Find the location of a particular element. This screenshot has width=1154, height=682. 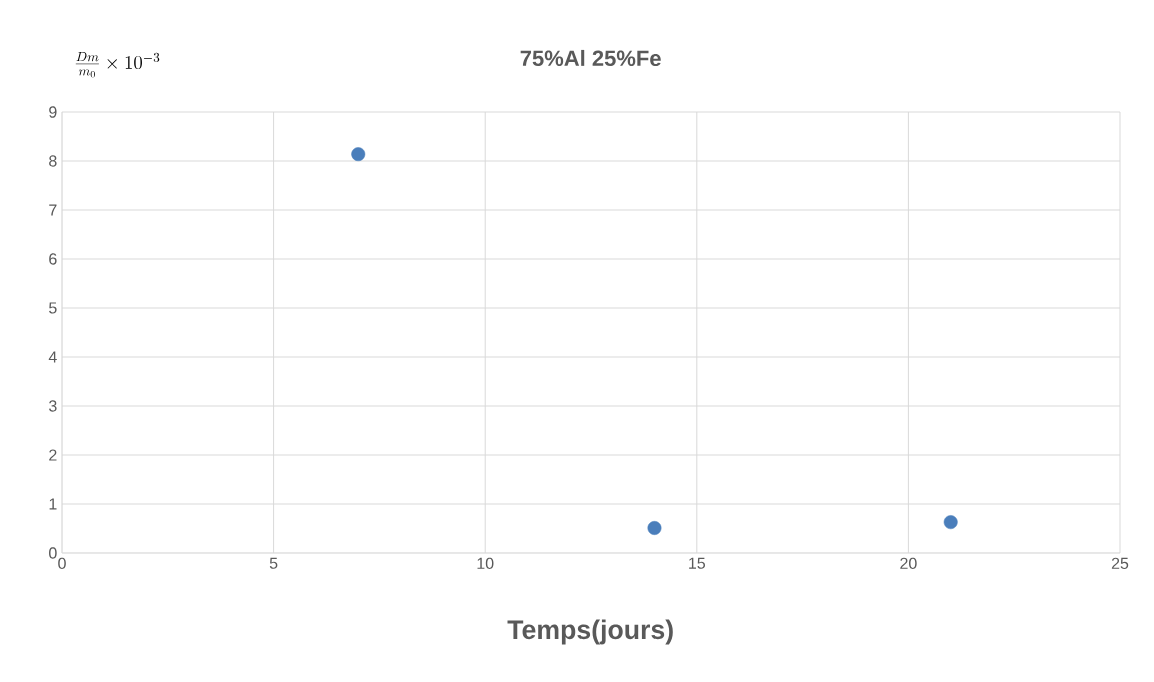

y-tick-label: 4 is located at coordinates (52, 357).